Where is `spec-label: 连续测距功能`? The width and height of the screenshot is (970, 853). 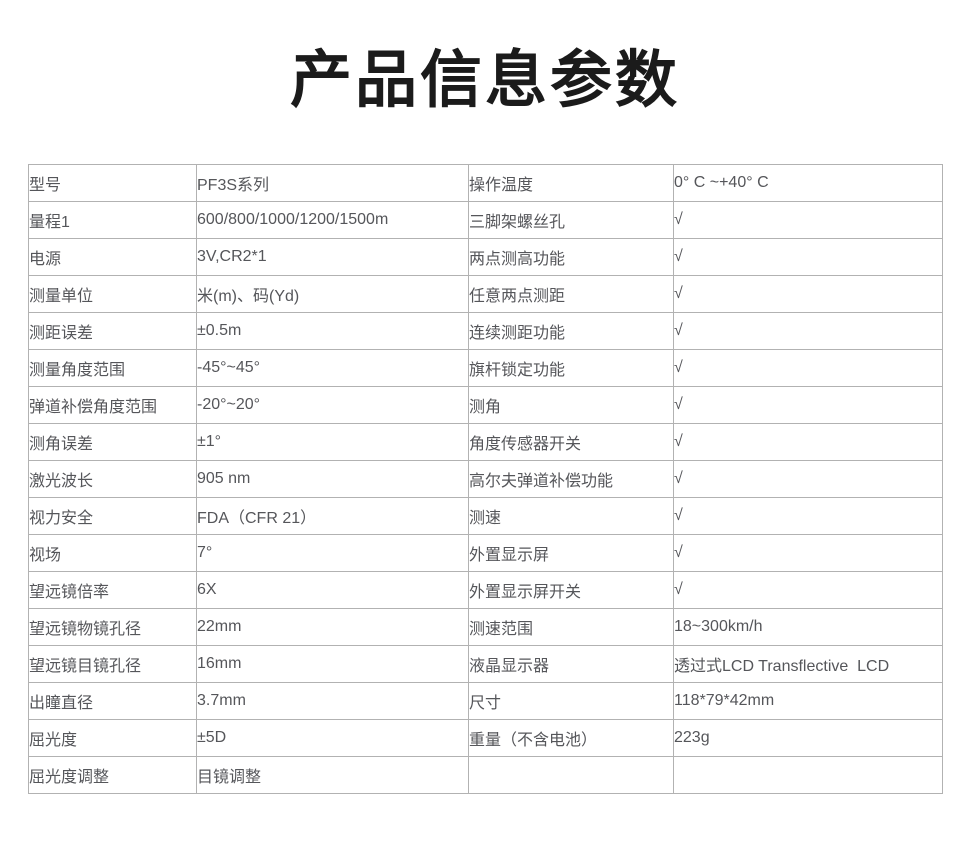 spec-label: 连续测距功能 is located at coordinates (571, 331).